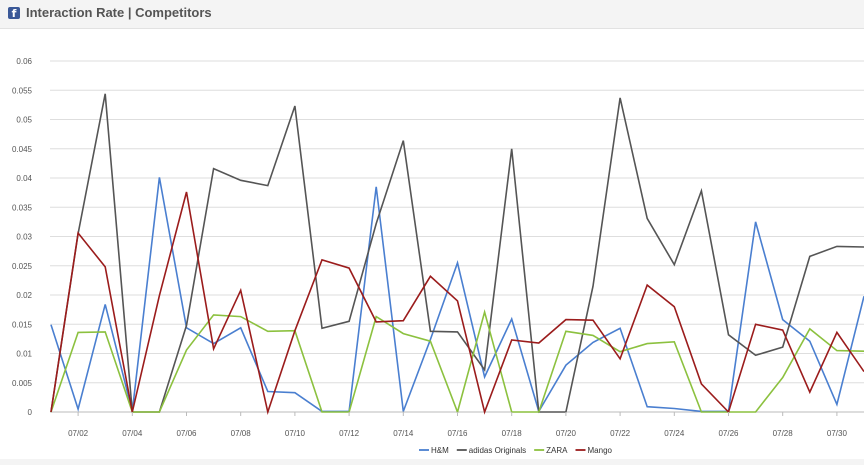 This screenshot has width=864, height=465. What do you see at coordinates (22, 324) in the screenshot?
I see `y-tick-label: 0.015` at bounding box center [22, 324].